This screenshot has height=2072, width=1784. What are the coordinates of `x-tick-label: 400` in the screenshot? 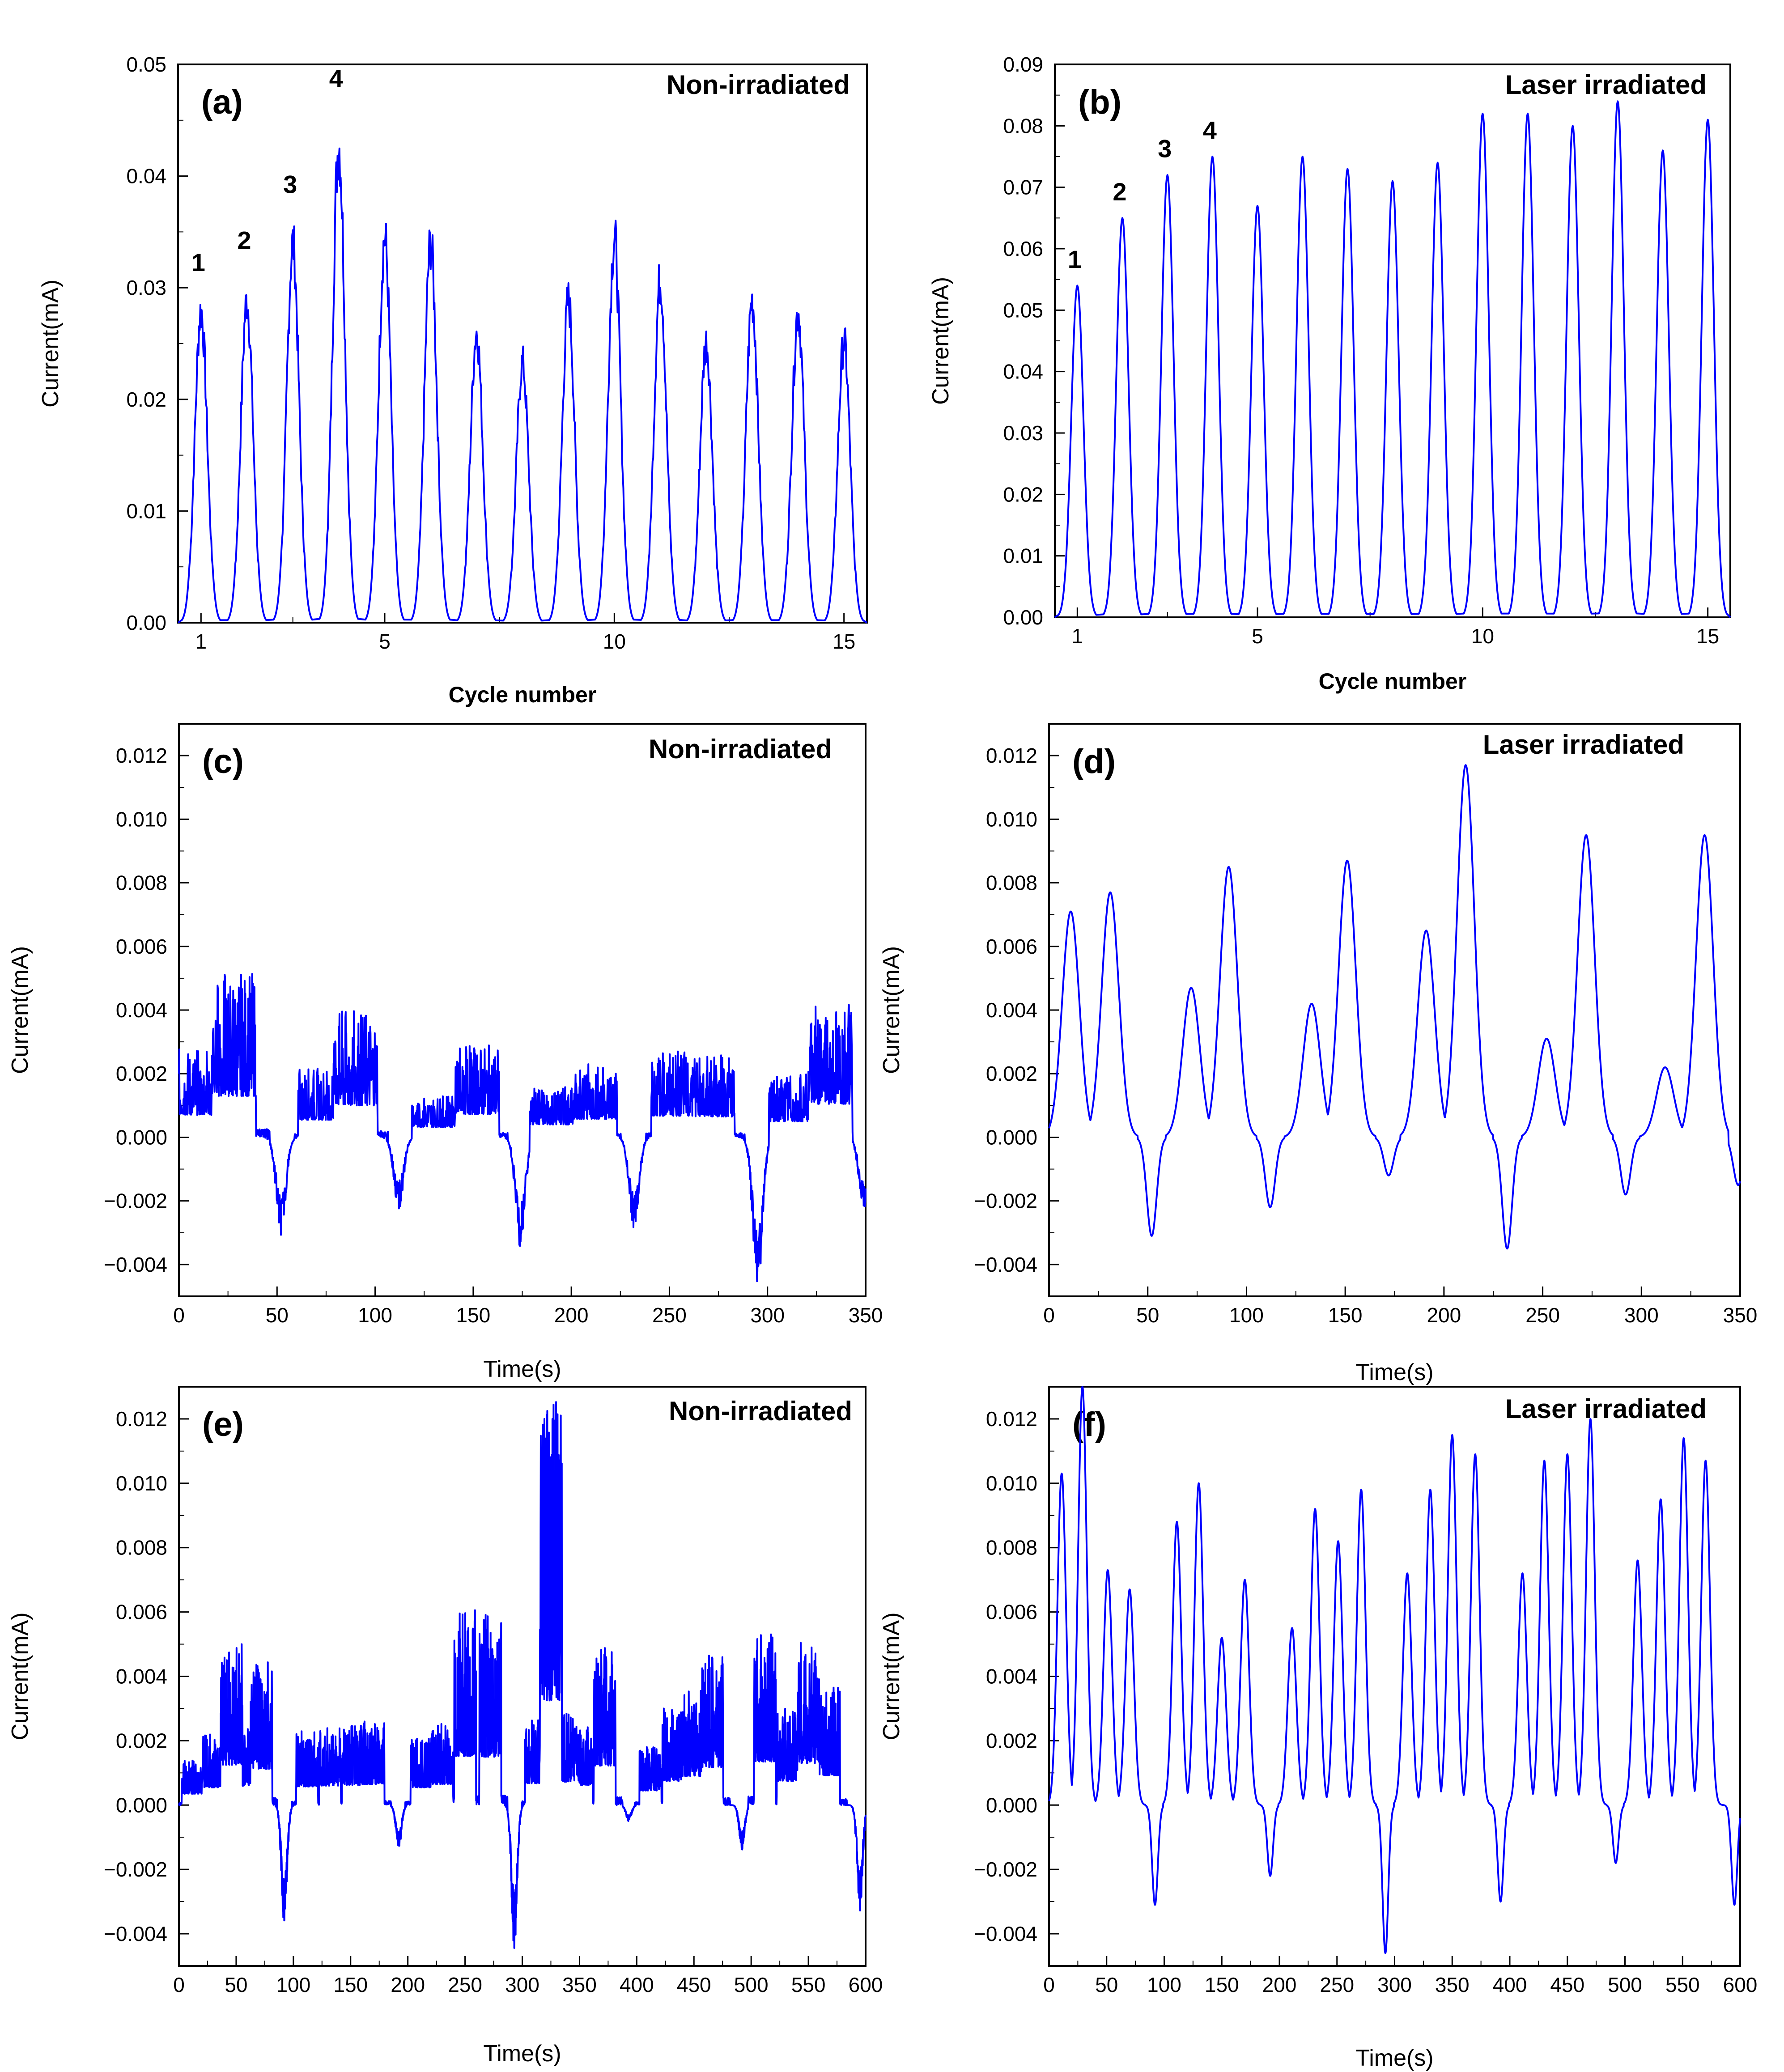 It's located at (1510, 1985).